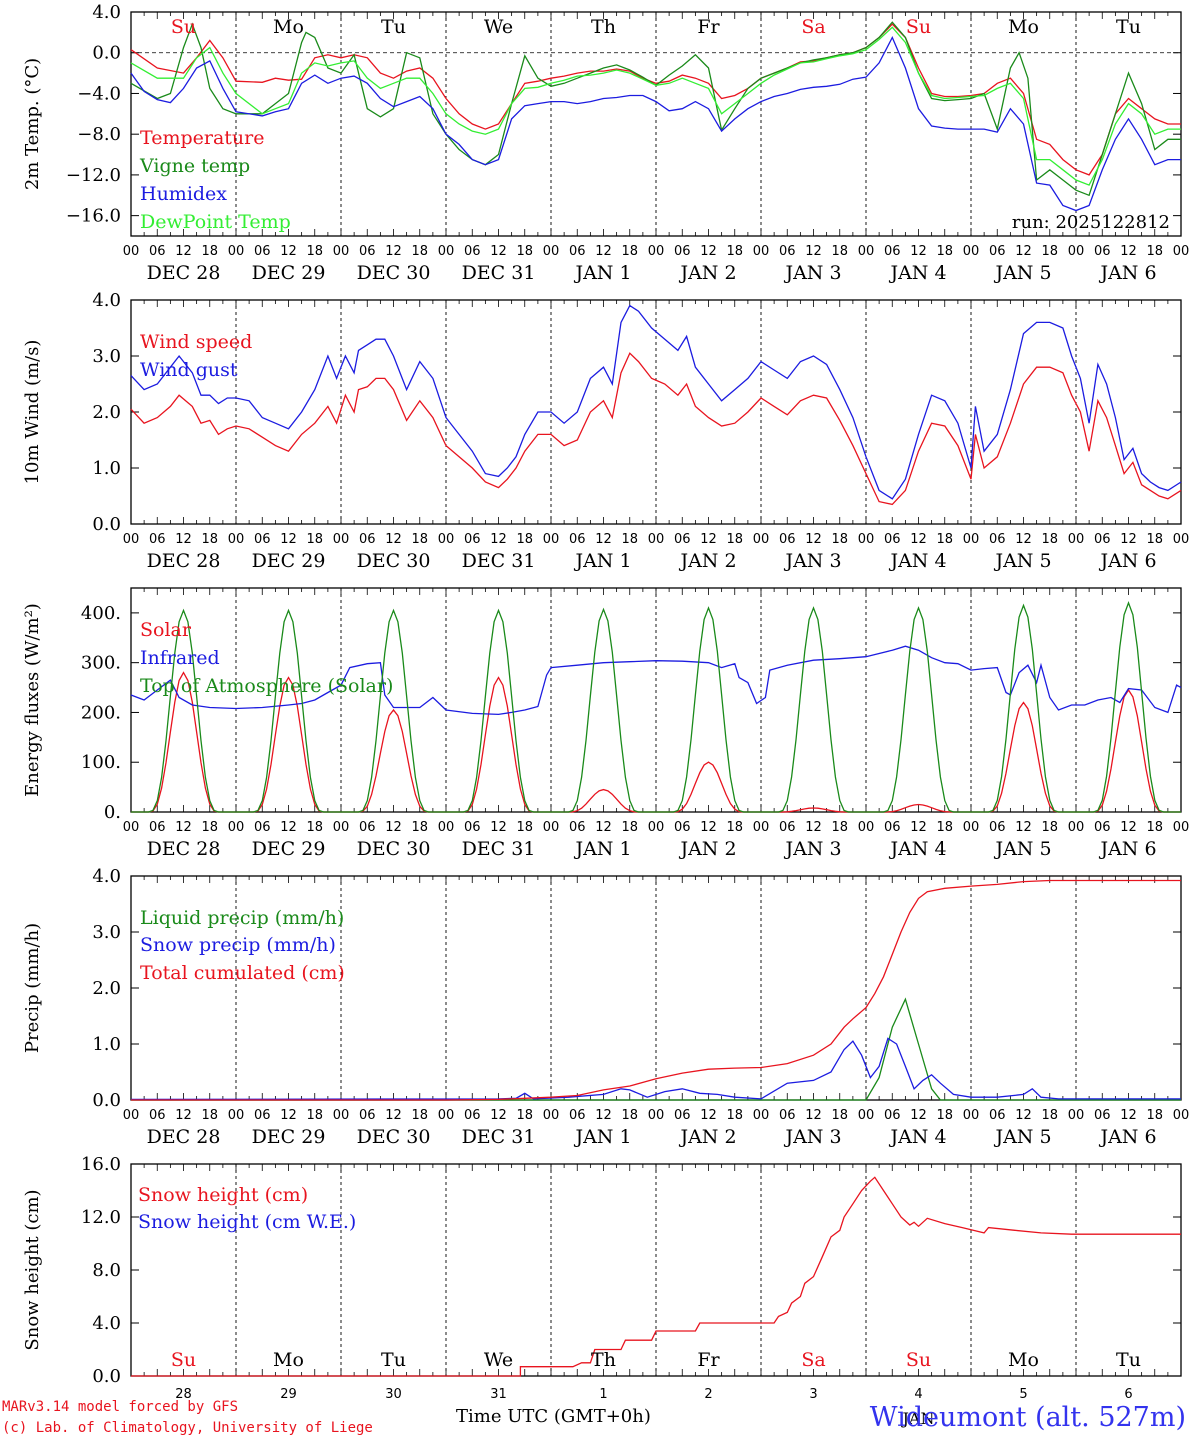 The width and height of the screenshot is (1194, 1440). Describe the element at coordinates (288, 1394) in the screenshot. I see `day-number-label: 29` at that location.